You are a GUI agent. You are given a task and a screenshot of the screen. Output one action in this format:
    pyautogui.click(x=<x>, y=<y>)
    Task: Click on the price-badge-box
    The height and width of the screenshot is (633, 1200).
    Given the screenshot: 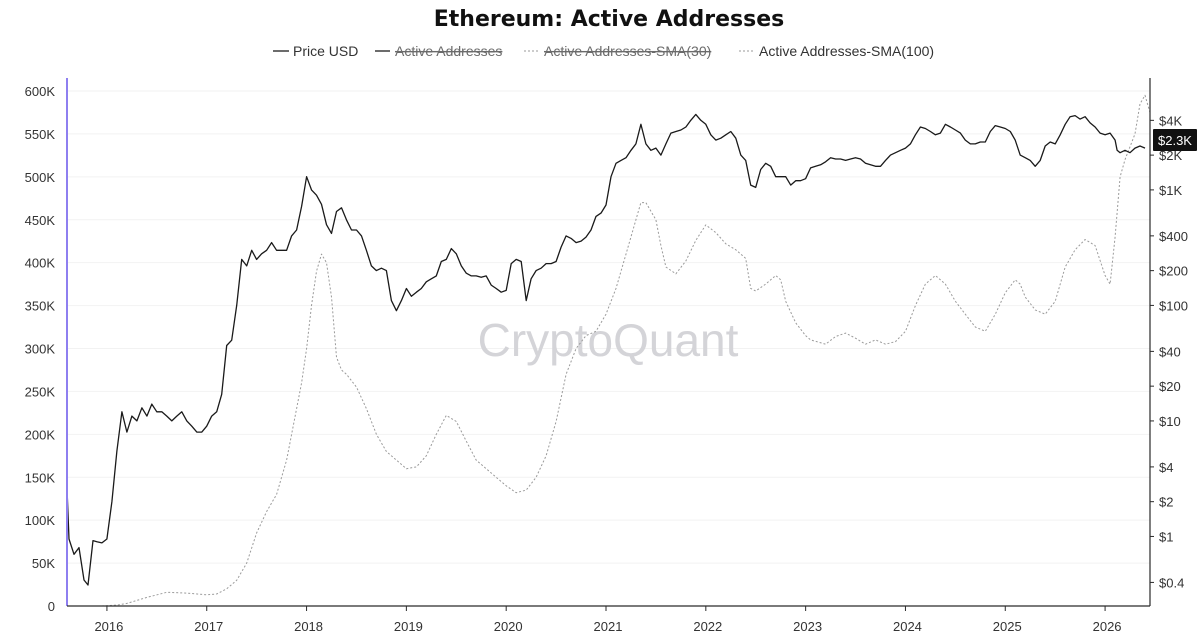 What is the action you would take?
    pyautogui.click(x=1175, y=140)
    